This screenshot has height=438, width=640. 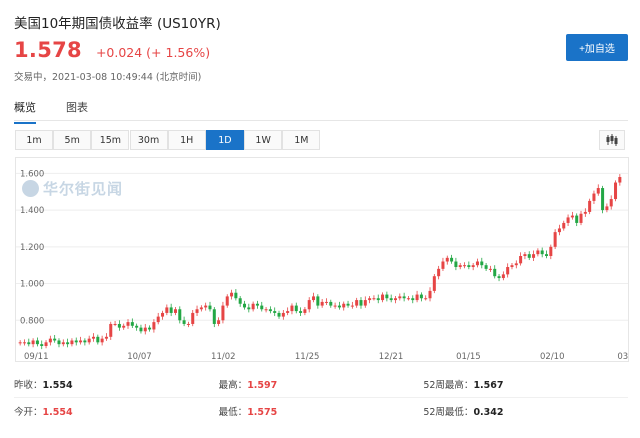 What do you see at coordinates (148, 140) in the screenshot?
I see `range-30m: 30m` at bounding box center [148, 140].